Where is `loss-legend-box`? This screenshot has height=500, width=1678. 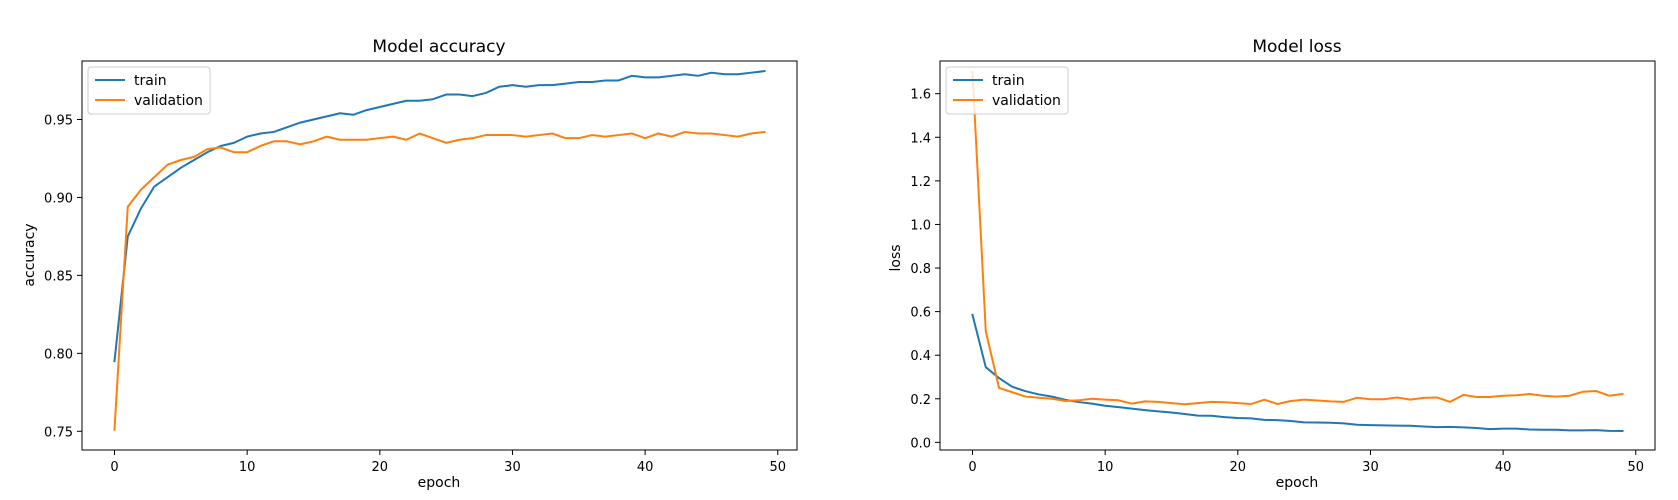
loss-legend-box is located at coordinates (1007, 90).